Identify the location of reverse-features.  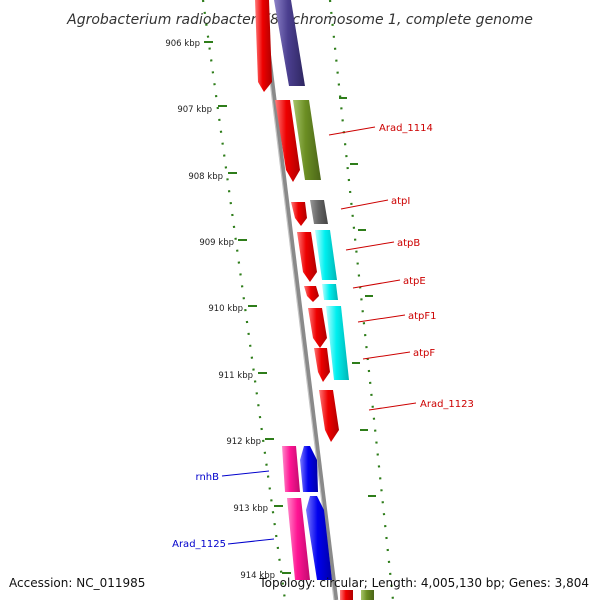
(307, 513).